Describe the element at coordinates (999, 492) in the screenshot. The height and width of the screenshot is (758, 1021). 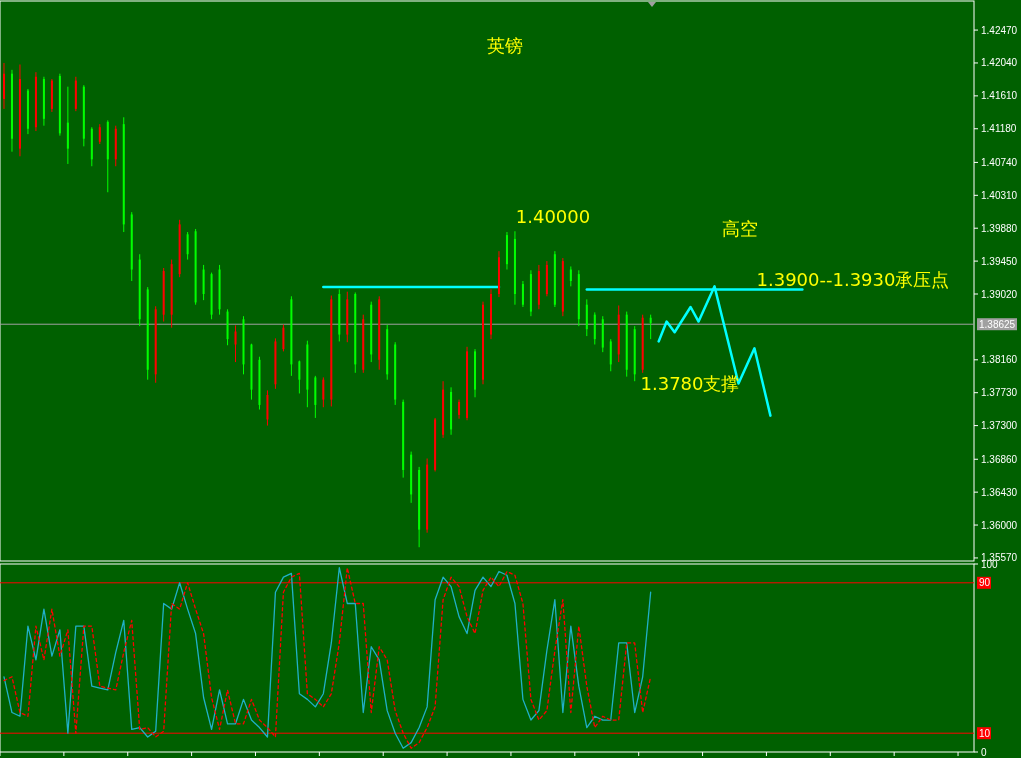
I see `y-tick-label: 1.36430` at that location.